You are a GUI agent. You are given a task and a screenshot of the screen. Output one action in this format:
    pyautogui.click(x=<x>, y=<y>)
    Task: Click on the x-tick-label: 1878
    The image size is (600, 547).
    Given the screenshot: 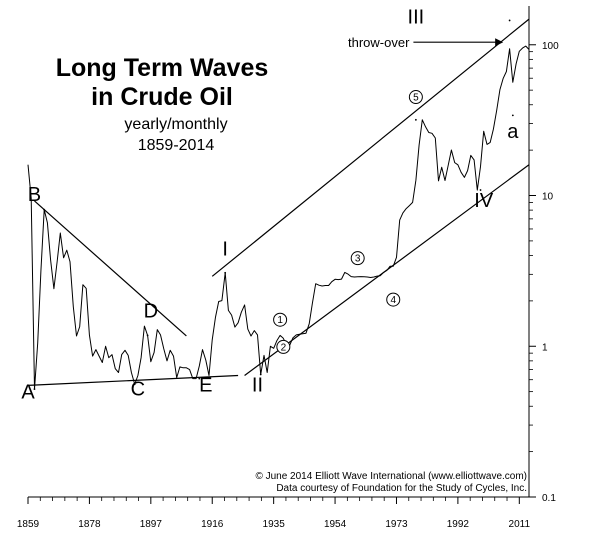 What is the action you would take?
    pyautogui.click(x=89, y=524)
    